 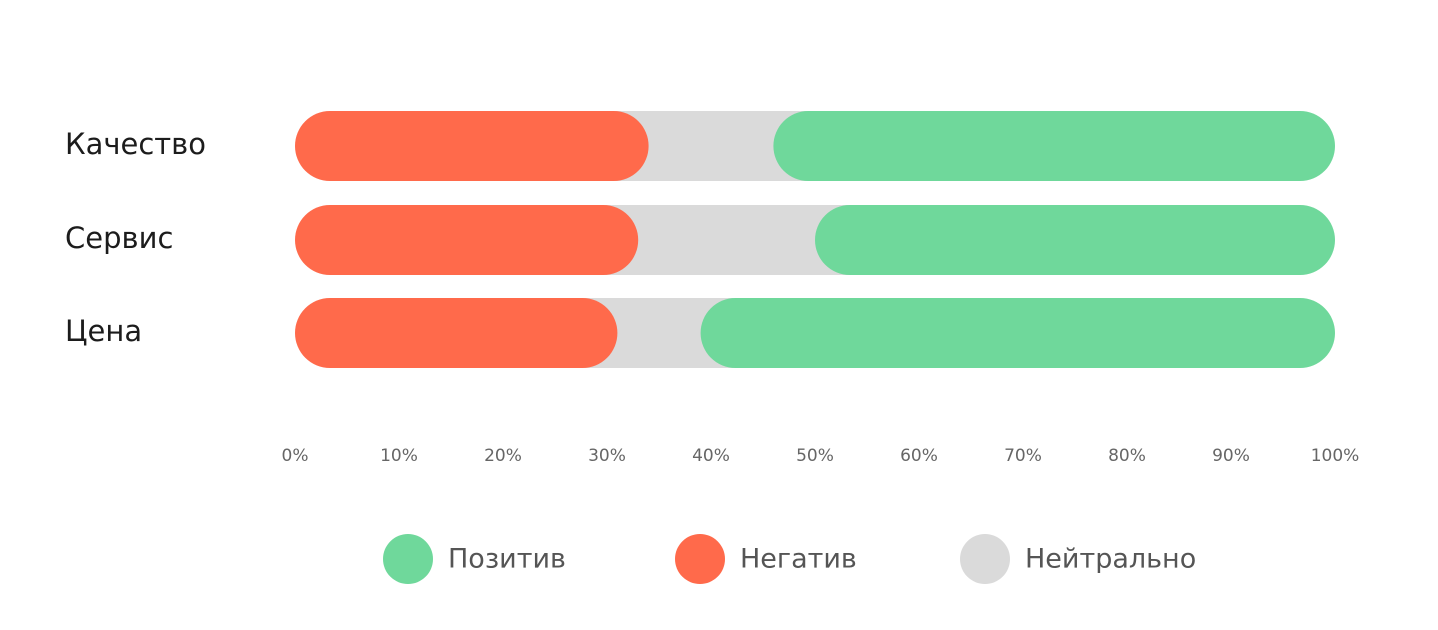 What do you see at coordinates (103, 331) in the screenshot?
I see `category-label: Цена` at bounding box center [103, 331].